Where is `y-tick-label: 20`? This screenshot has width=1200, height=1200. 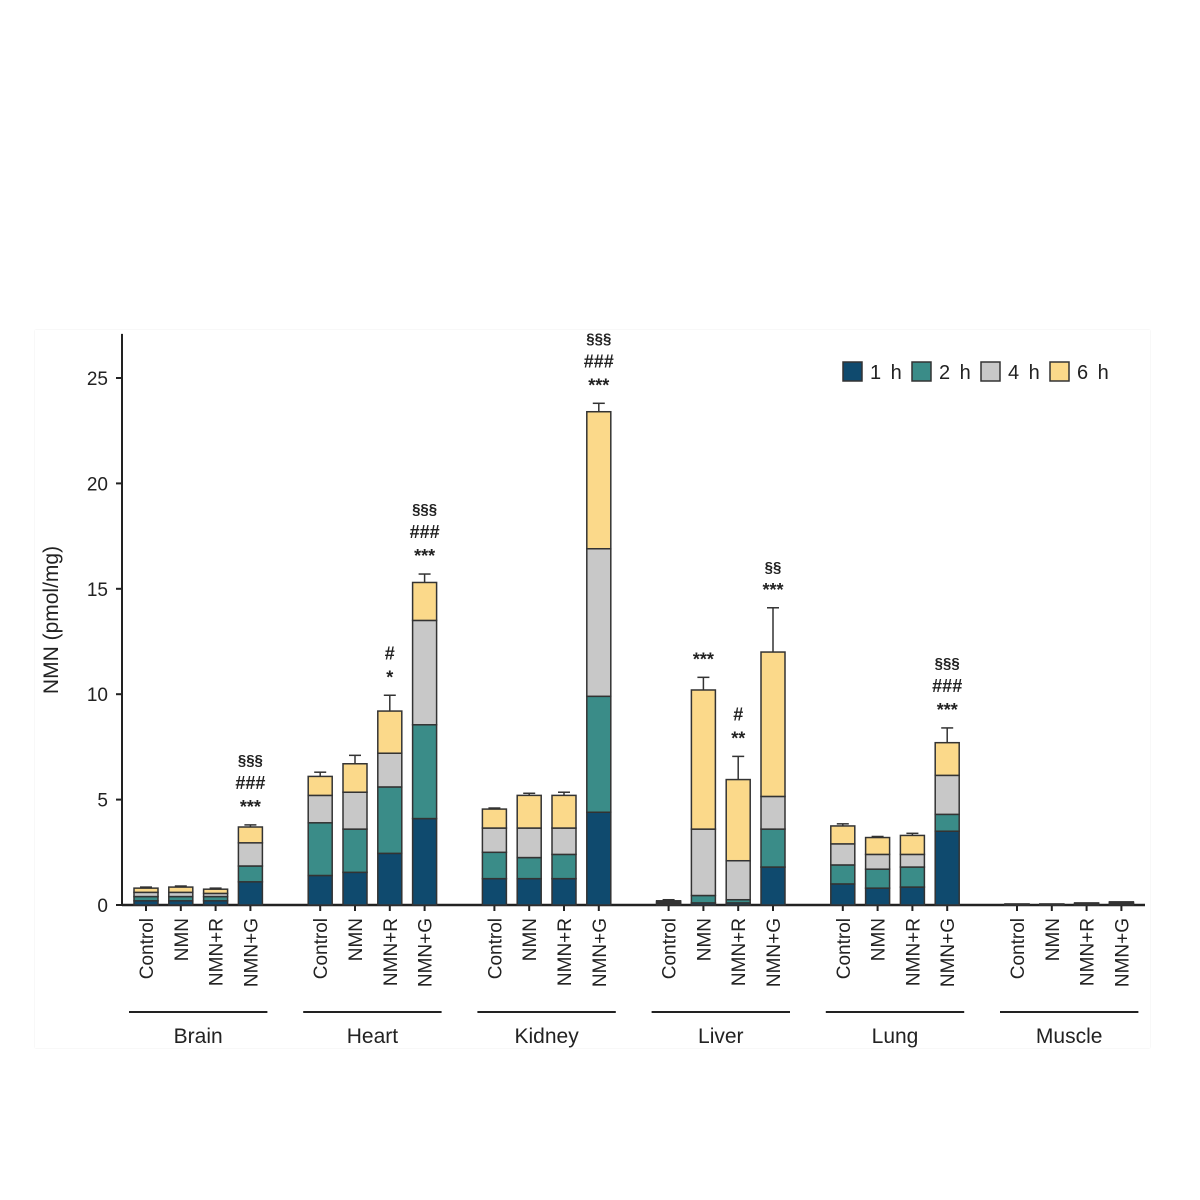 y-tick-label: 20 is located at coordinates (97, 484).